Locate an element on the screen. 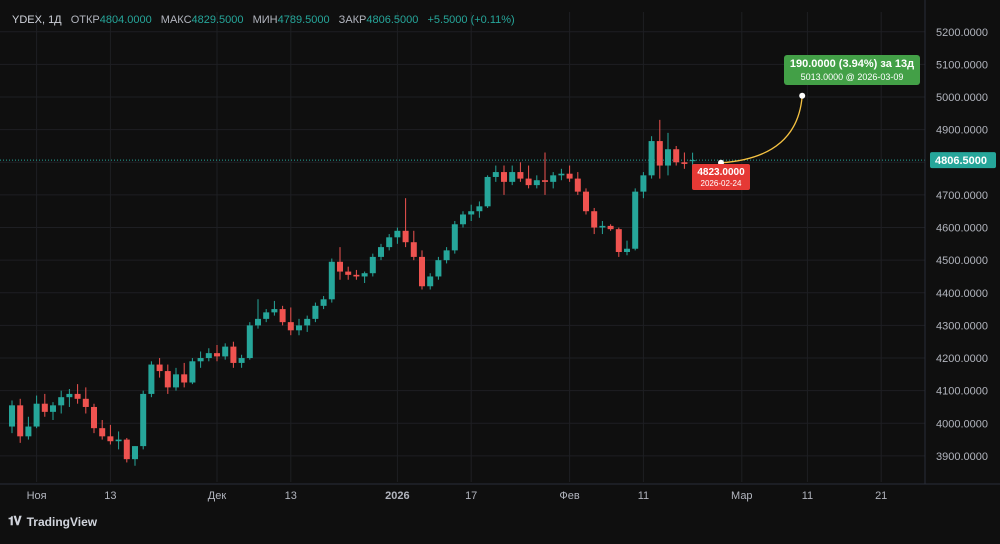 This screenshot has width=1000, height=544. tradingview-logo: 𝟏𝐕 TradingView is located at coordinates (52, 521).